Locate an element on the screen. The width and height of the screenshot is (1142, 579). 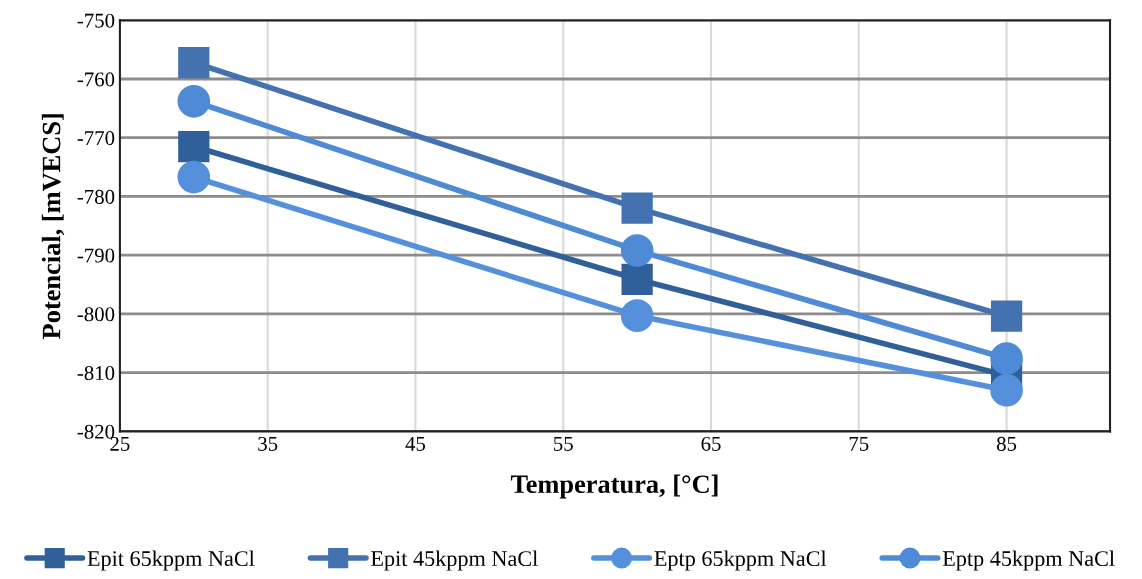
y-tick-label: -750 is located at coordinates (96, 20).